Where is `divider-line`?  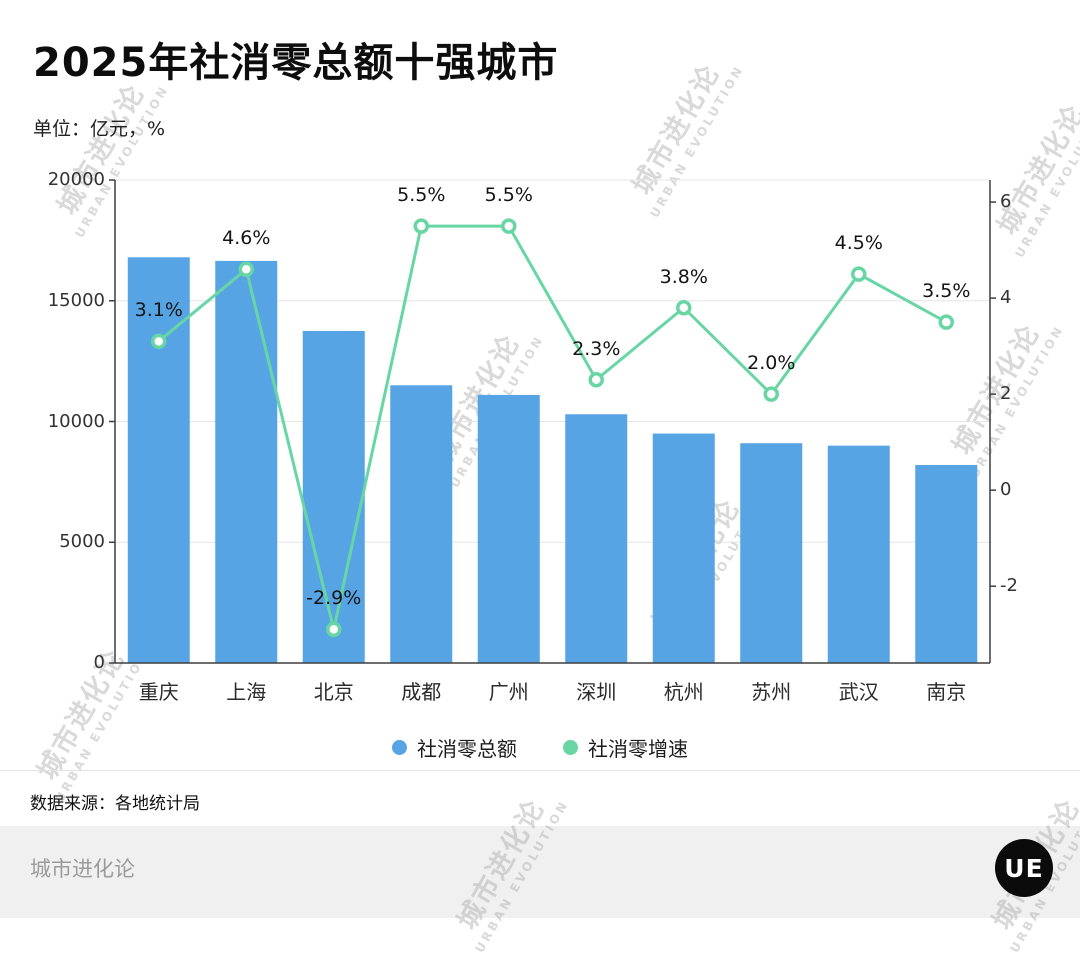 divider-line is located at coordinates (540, 770).